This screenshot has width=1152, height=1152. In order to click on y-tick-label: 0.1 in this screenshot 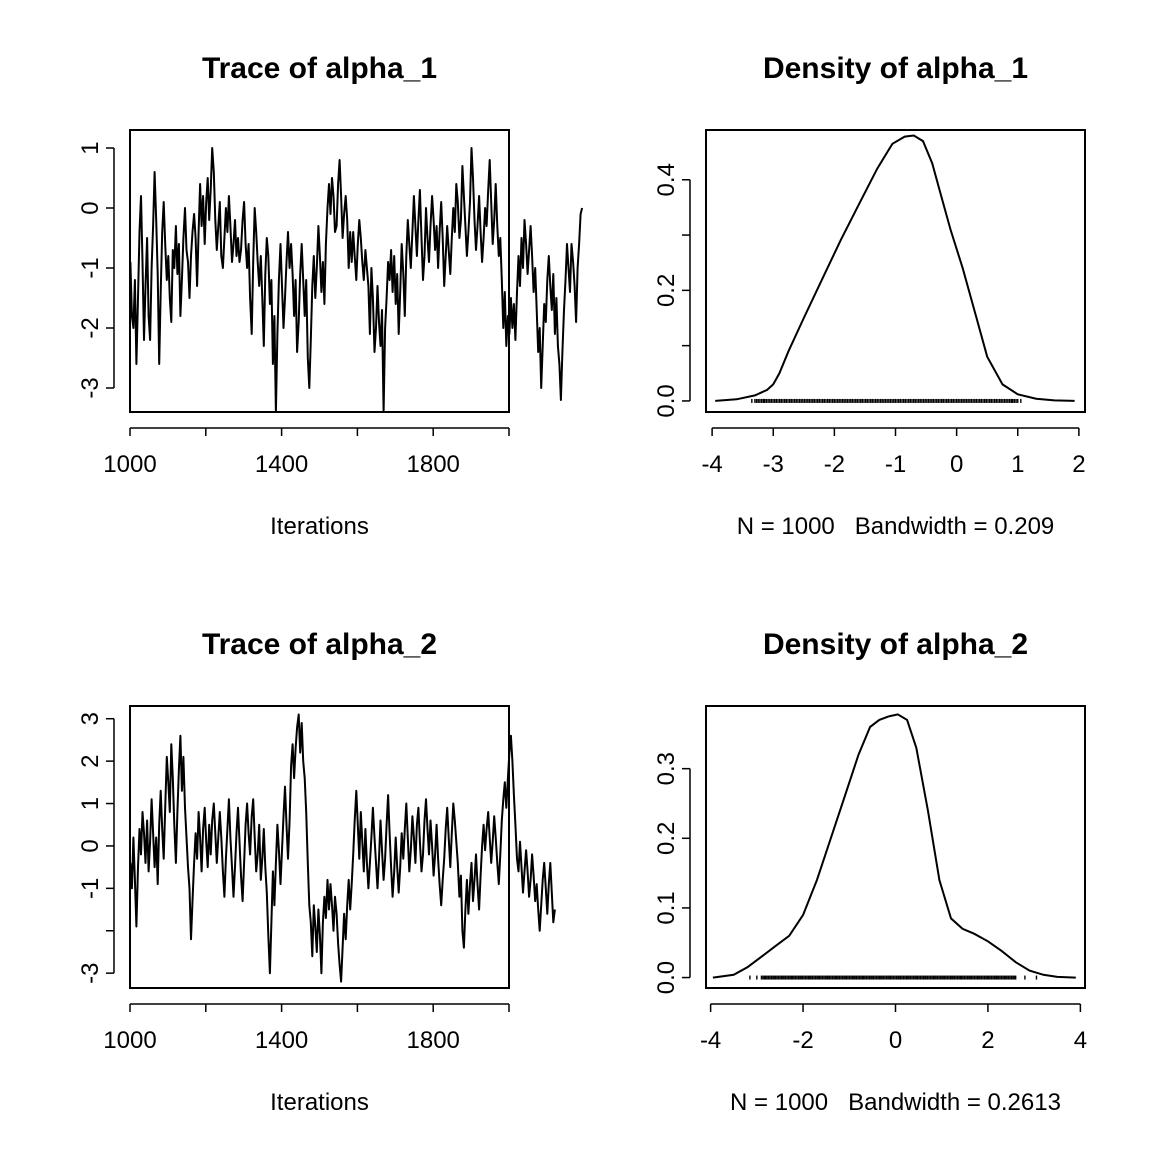, I will do `click(666, 907)`.